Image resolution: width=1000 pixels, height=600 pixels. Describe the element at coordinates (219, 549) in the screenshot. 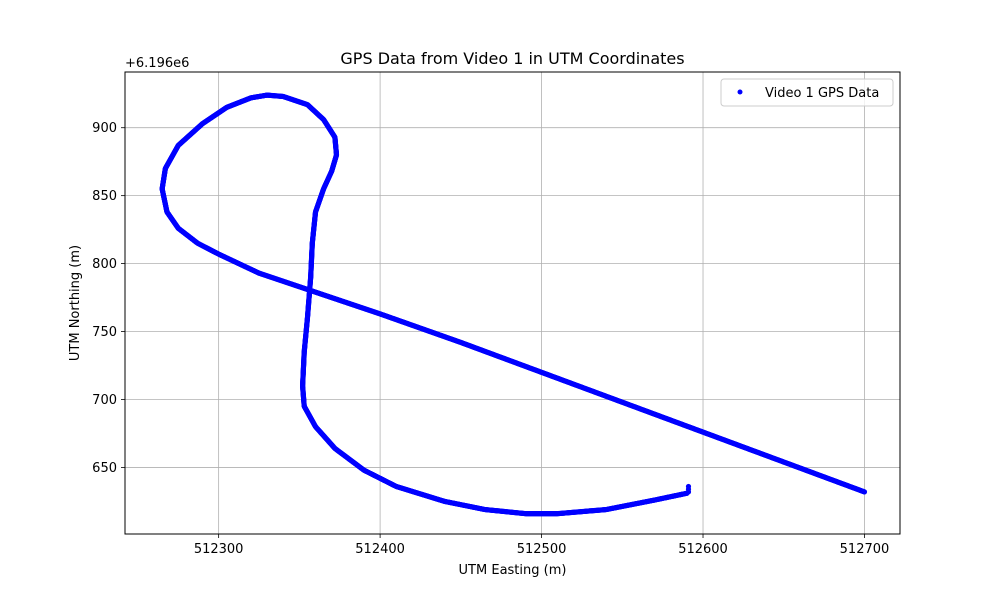

I see `x-tick-label: 512300` at that location.